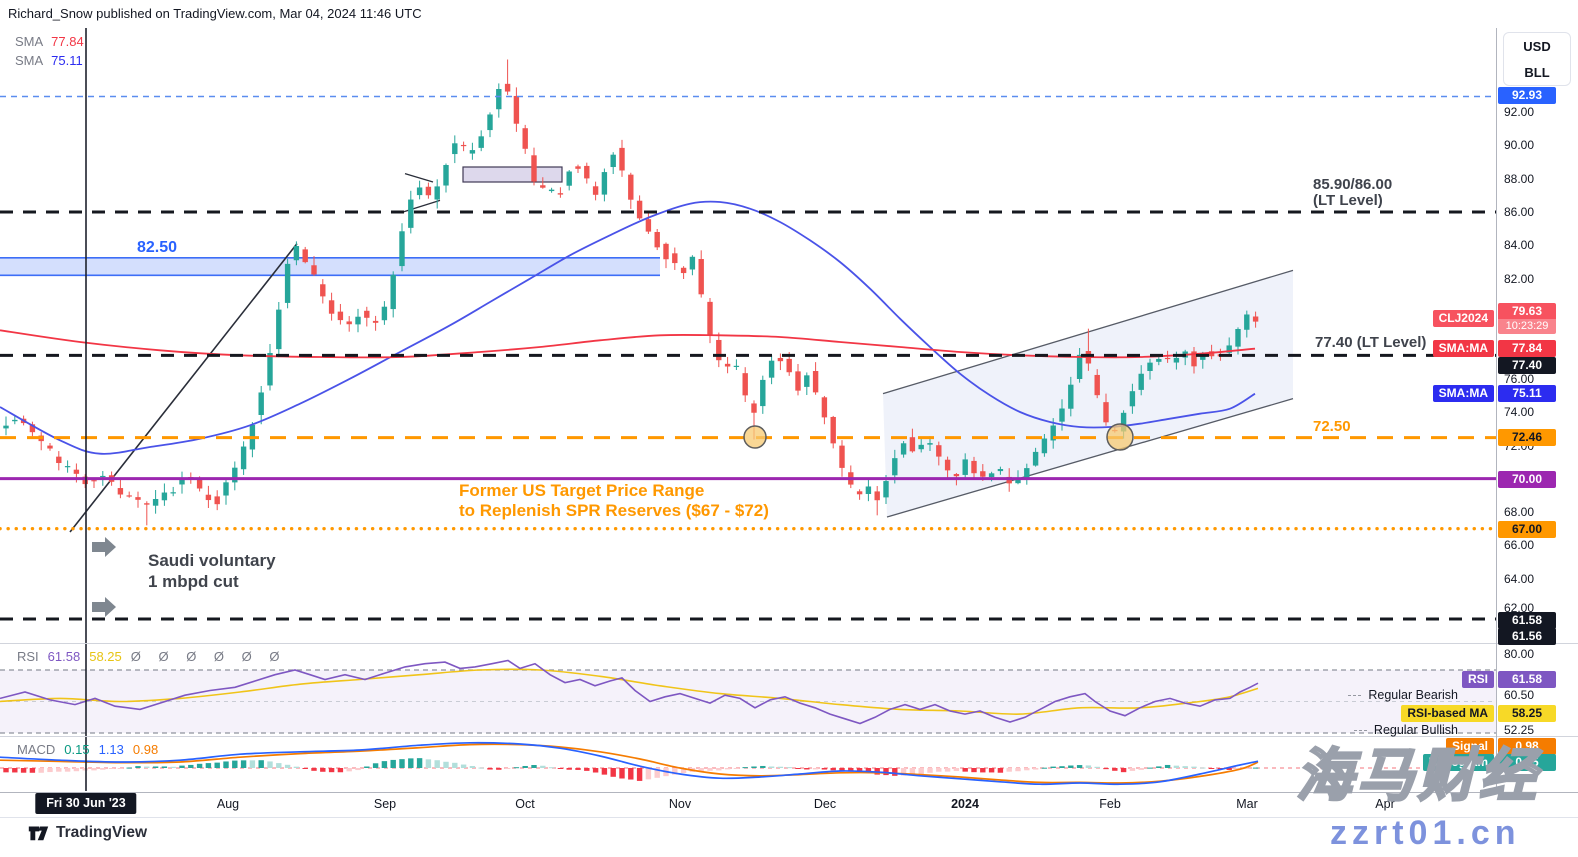 The width and height of the screenshot is (1578, 857). I want to click on indicator-legend-macd: MACD 0.15 1.13 0.98, so click(87, 749).